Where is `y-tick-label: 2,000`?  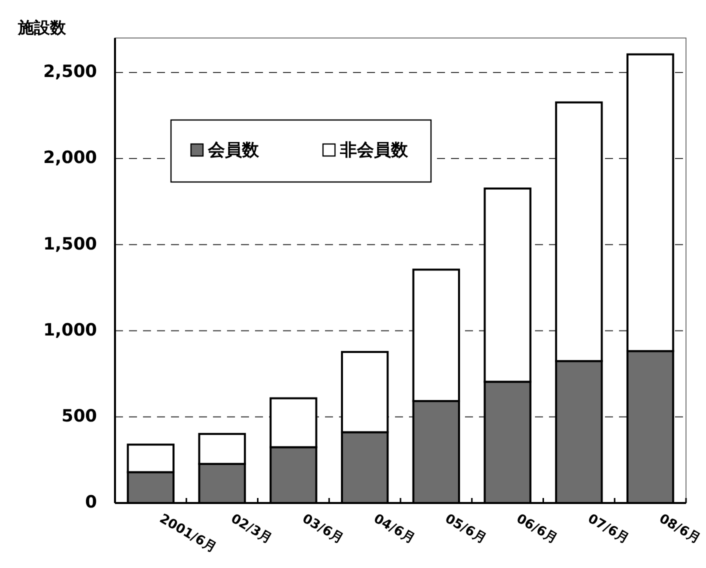
y-tick-label: 2,000 is located at coordinates (70, 158).